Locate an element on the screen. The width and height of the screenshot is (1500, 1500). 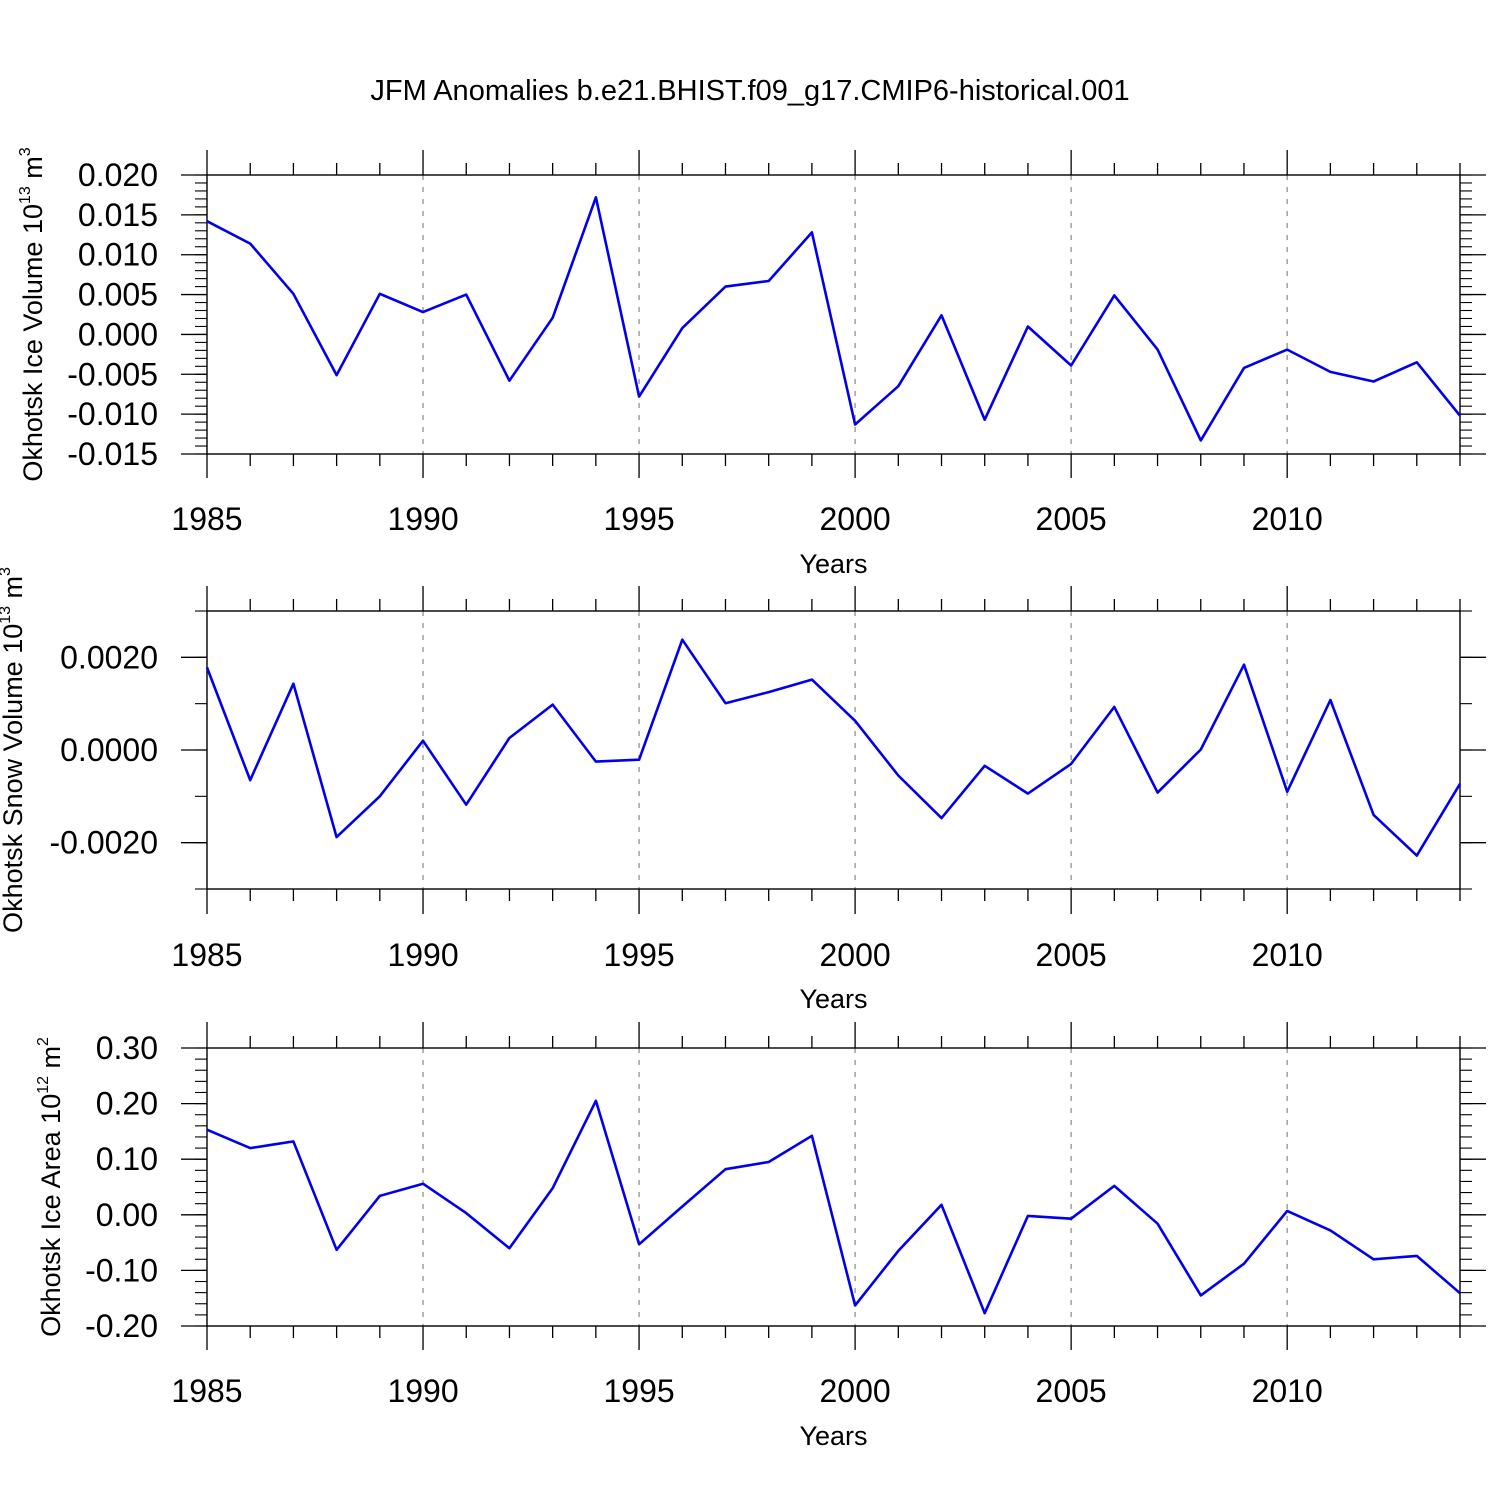
y-axis-title-text: Okhotsk Ice Area 10 is located at coordinates (51, 1215).